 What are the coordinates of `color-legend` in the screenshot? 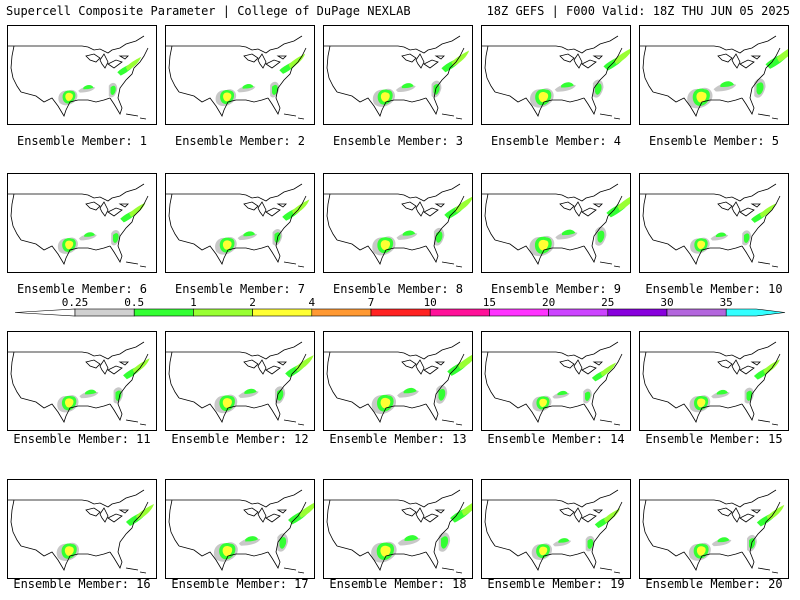 It's located at (400, 312).